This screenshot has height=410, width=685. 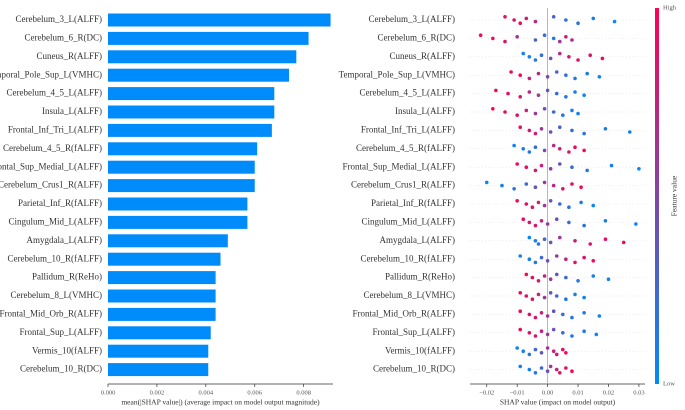 I want to click on y-tick-label: Cerebelum_4_5_R(fALFF), so click(x=52, y=148).